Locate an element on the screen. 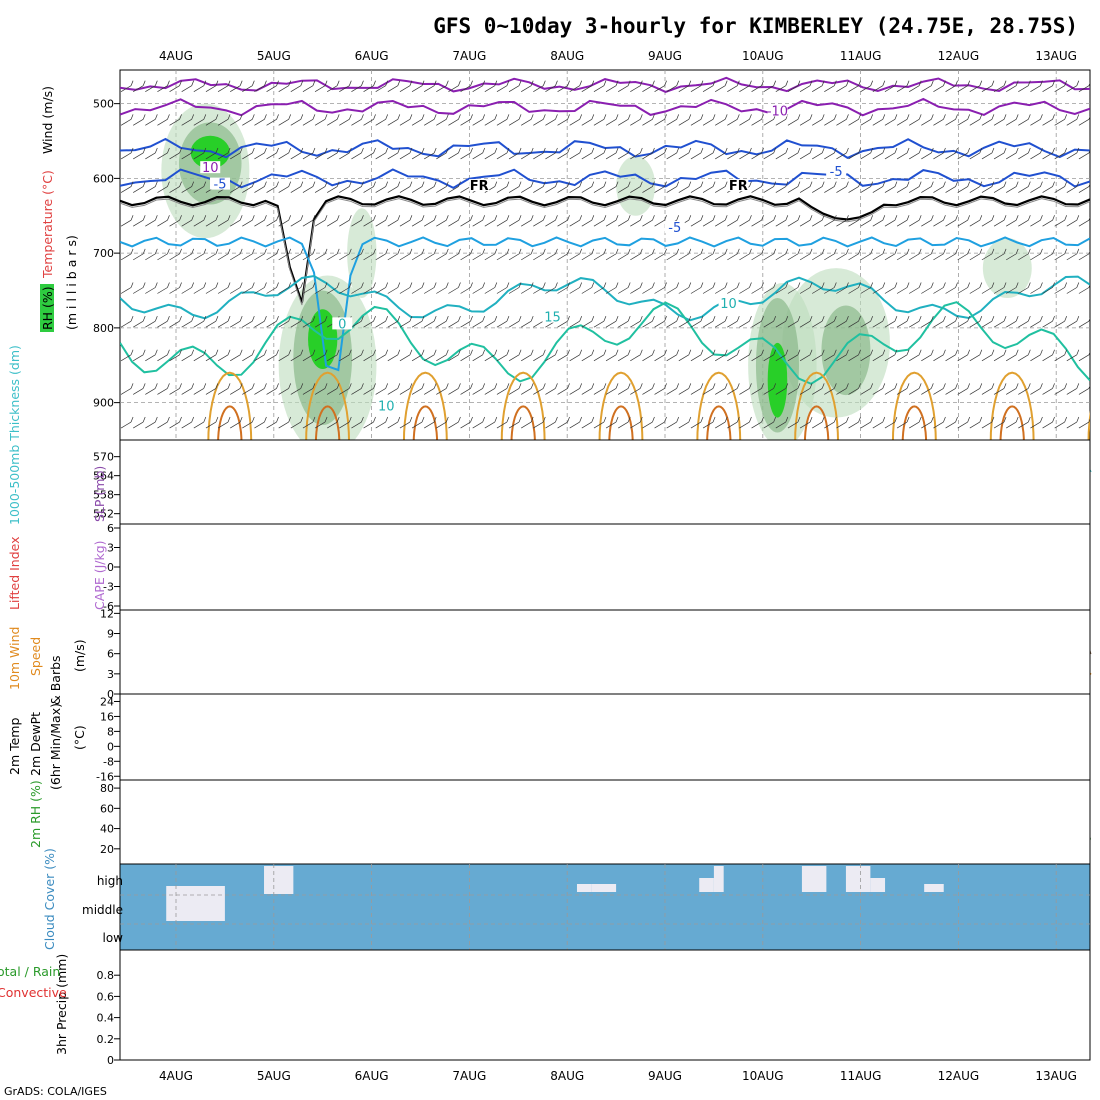  date-label-bottom: 10AUG is located at coordinates (763, 1076).